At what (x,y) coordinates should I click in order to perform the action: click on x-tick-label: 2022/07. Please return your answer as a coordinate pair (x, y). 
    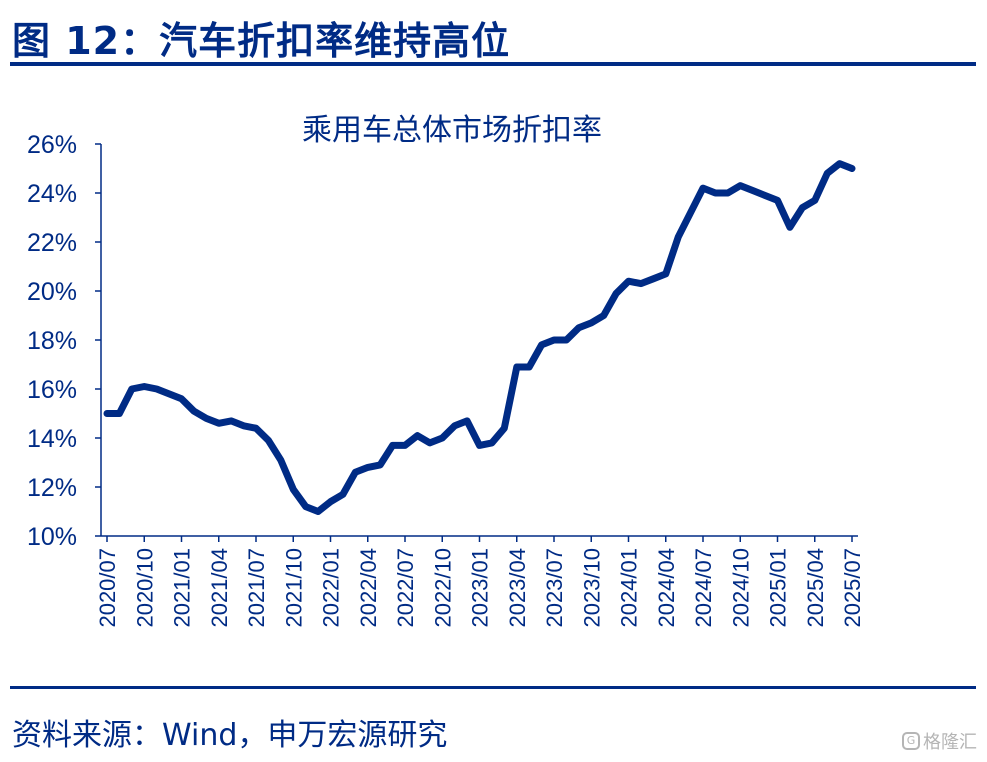
    Looking at the image, I should click on (405, 588).